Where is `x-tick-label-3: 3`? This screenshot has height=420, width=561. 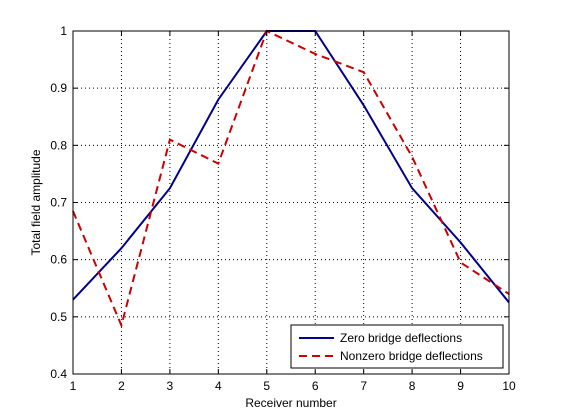
x-tick-label-3: 3 is located at coordinates (170, 386).